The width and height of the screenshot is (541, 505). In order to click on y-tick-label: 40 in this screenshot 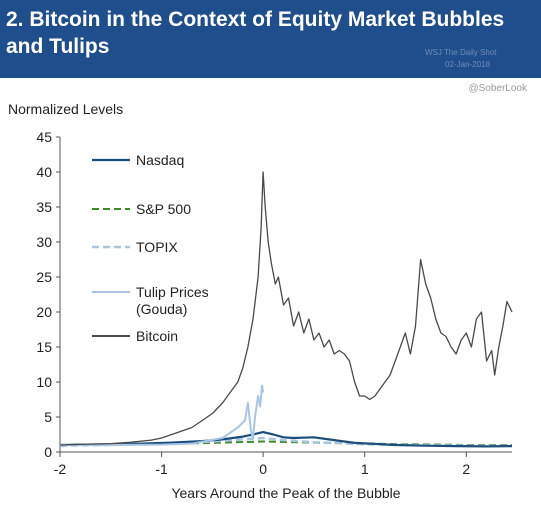, I will do `click(44, 172)`.